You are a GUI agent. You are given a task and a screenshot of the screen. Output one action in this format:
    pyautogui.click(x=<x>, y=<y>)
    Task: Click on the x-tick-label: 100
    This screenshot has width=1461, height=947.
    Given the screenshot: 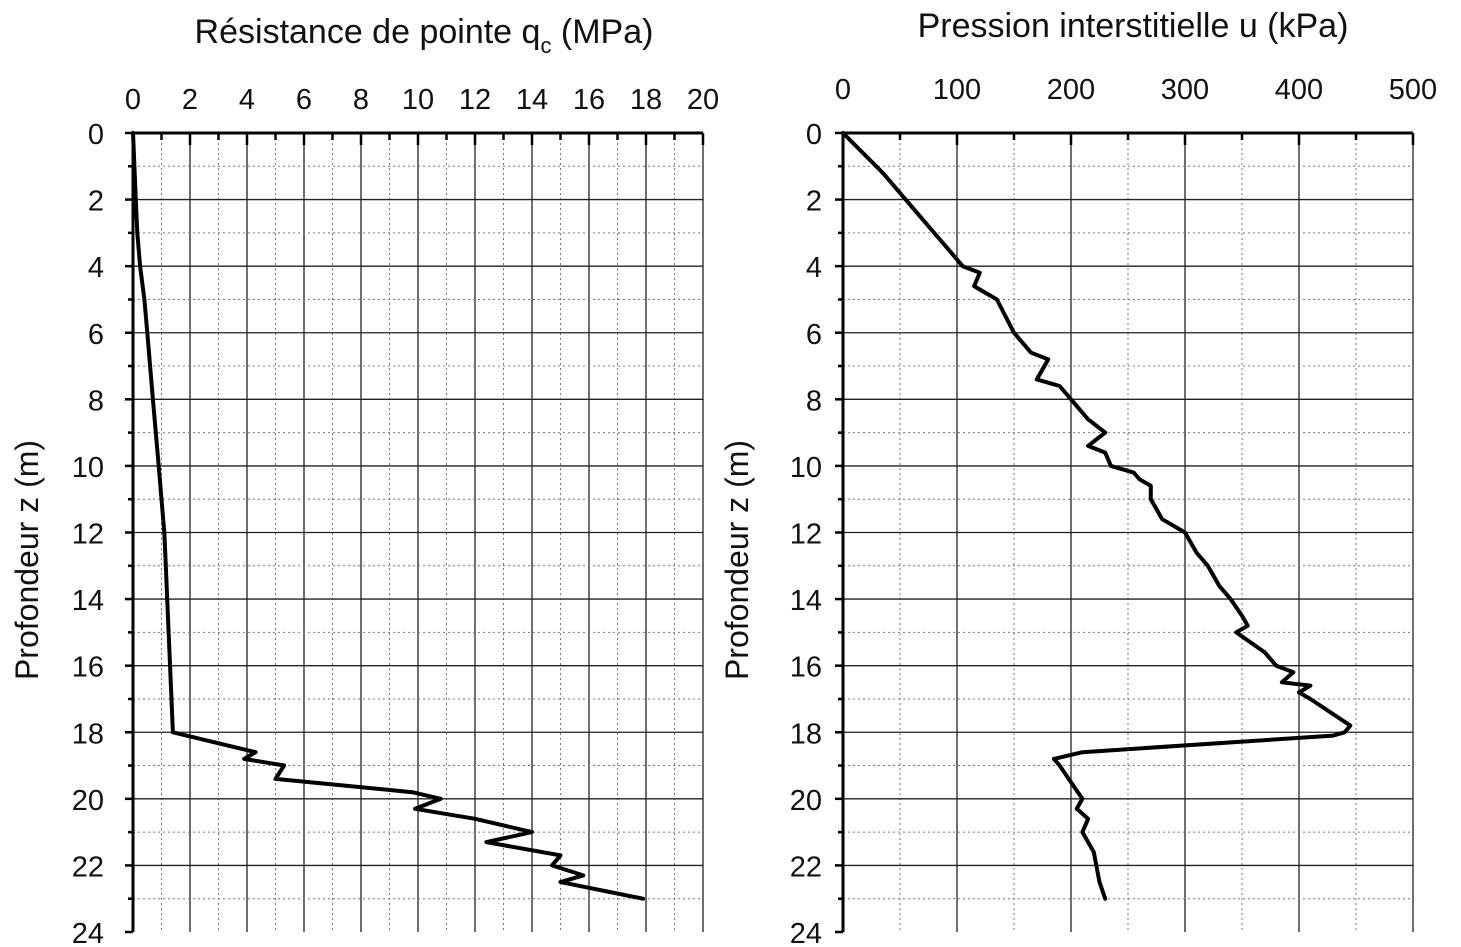 What is the action you would take?
    pyautogui.click(x=957, y=90)
    